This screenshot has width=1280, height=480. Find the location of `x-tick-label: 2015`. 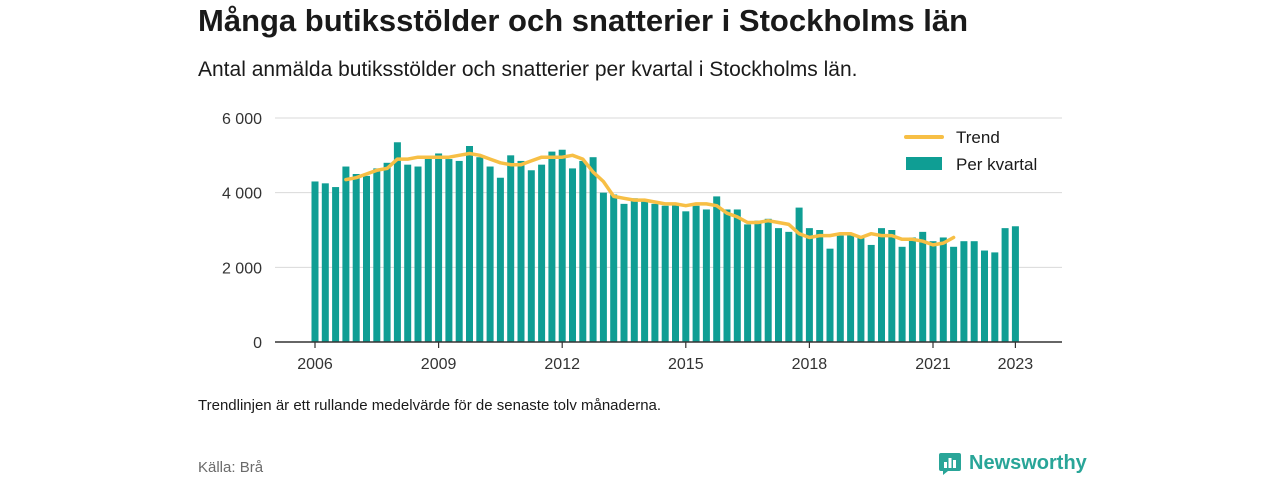

x-tick-label: 2015 is located at coordinates (686, 364).